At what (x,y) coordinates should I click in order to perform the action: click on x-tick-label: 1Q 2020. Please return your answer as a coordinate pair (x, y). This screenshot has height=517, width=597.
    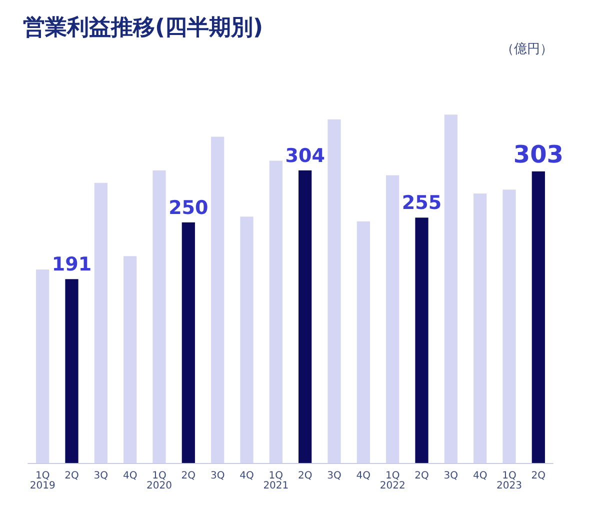
    Looking at the image, I should click on (159, 481).